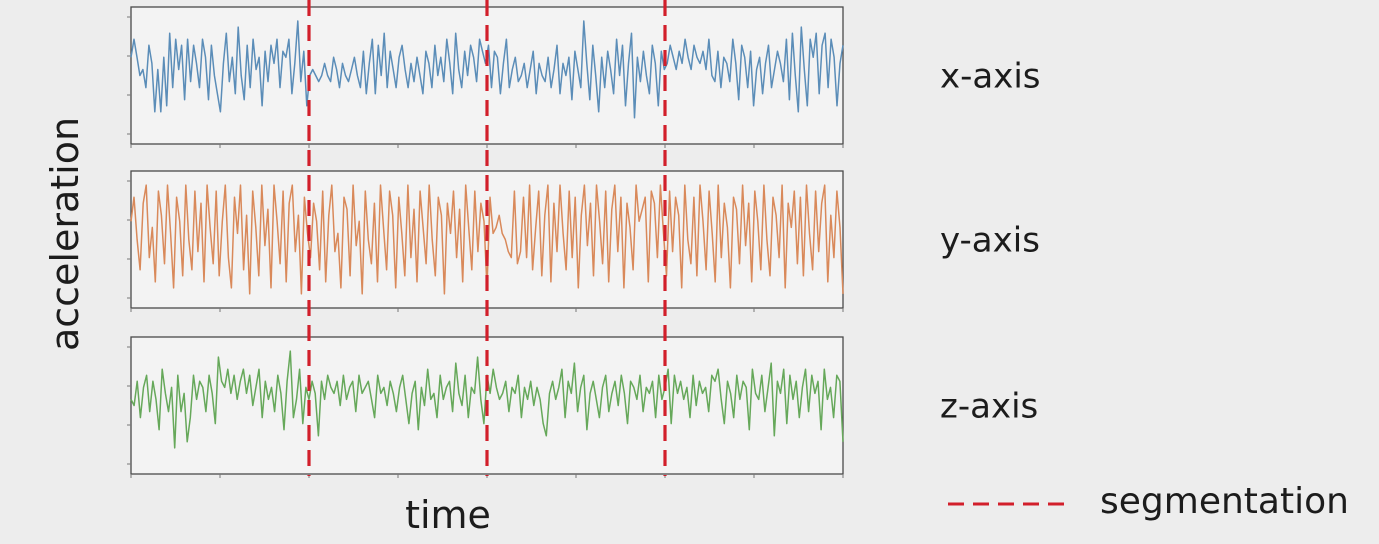 The height and width of the screenshot is (544, 1379). What do you see at coordinates (485, 407) in the screenshot?
I see `panel-z-axis` at bounding box center [485, 407].